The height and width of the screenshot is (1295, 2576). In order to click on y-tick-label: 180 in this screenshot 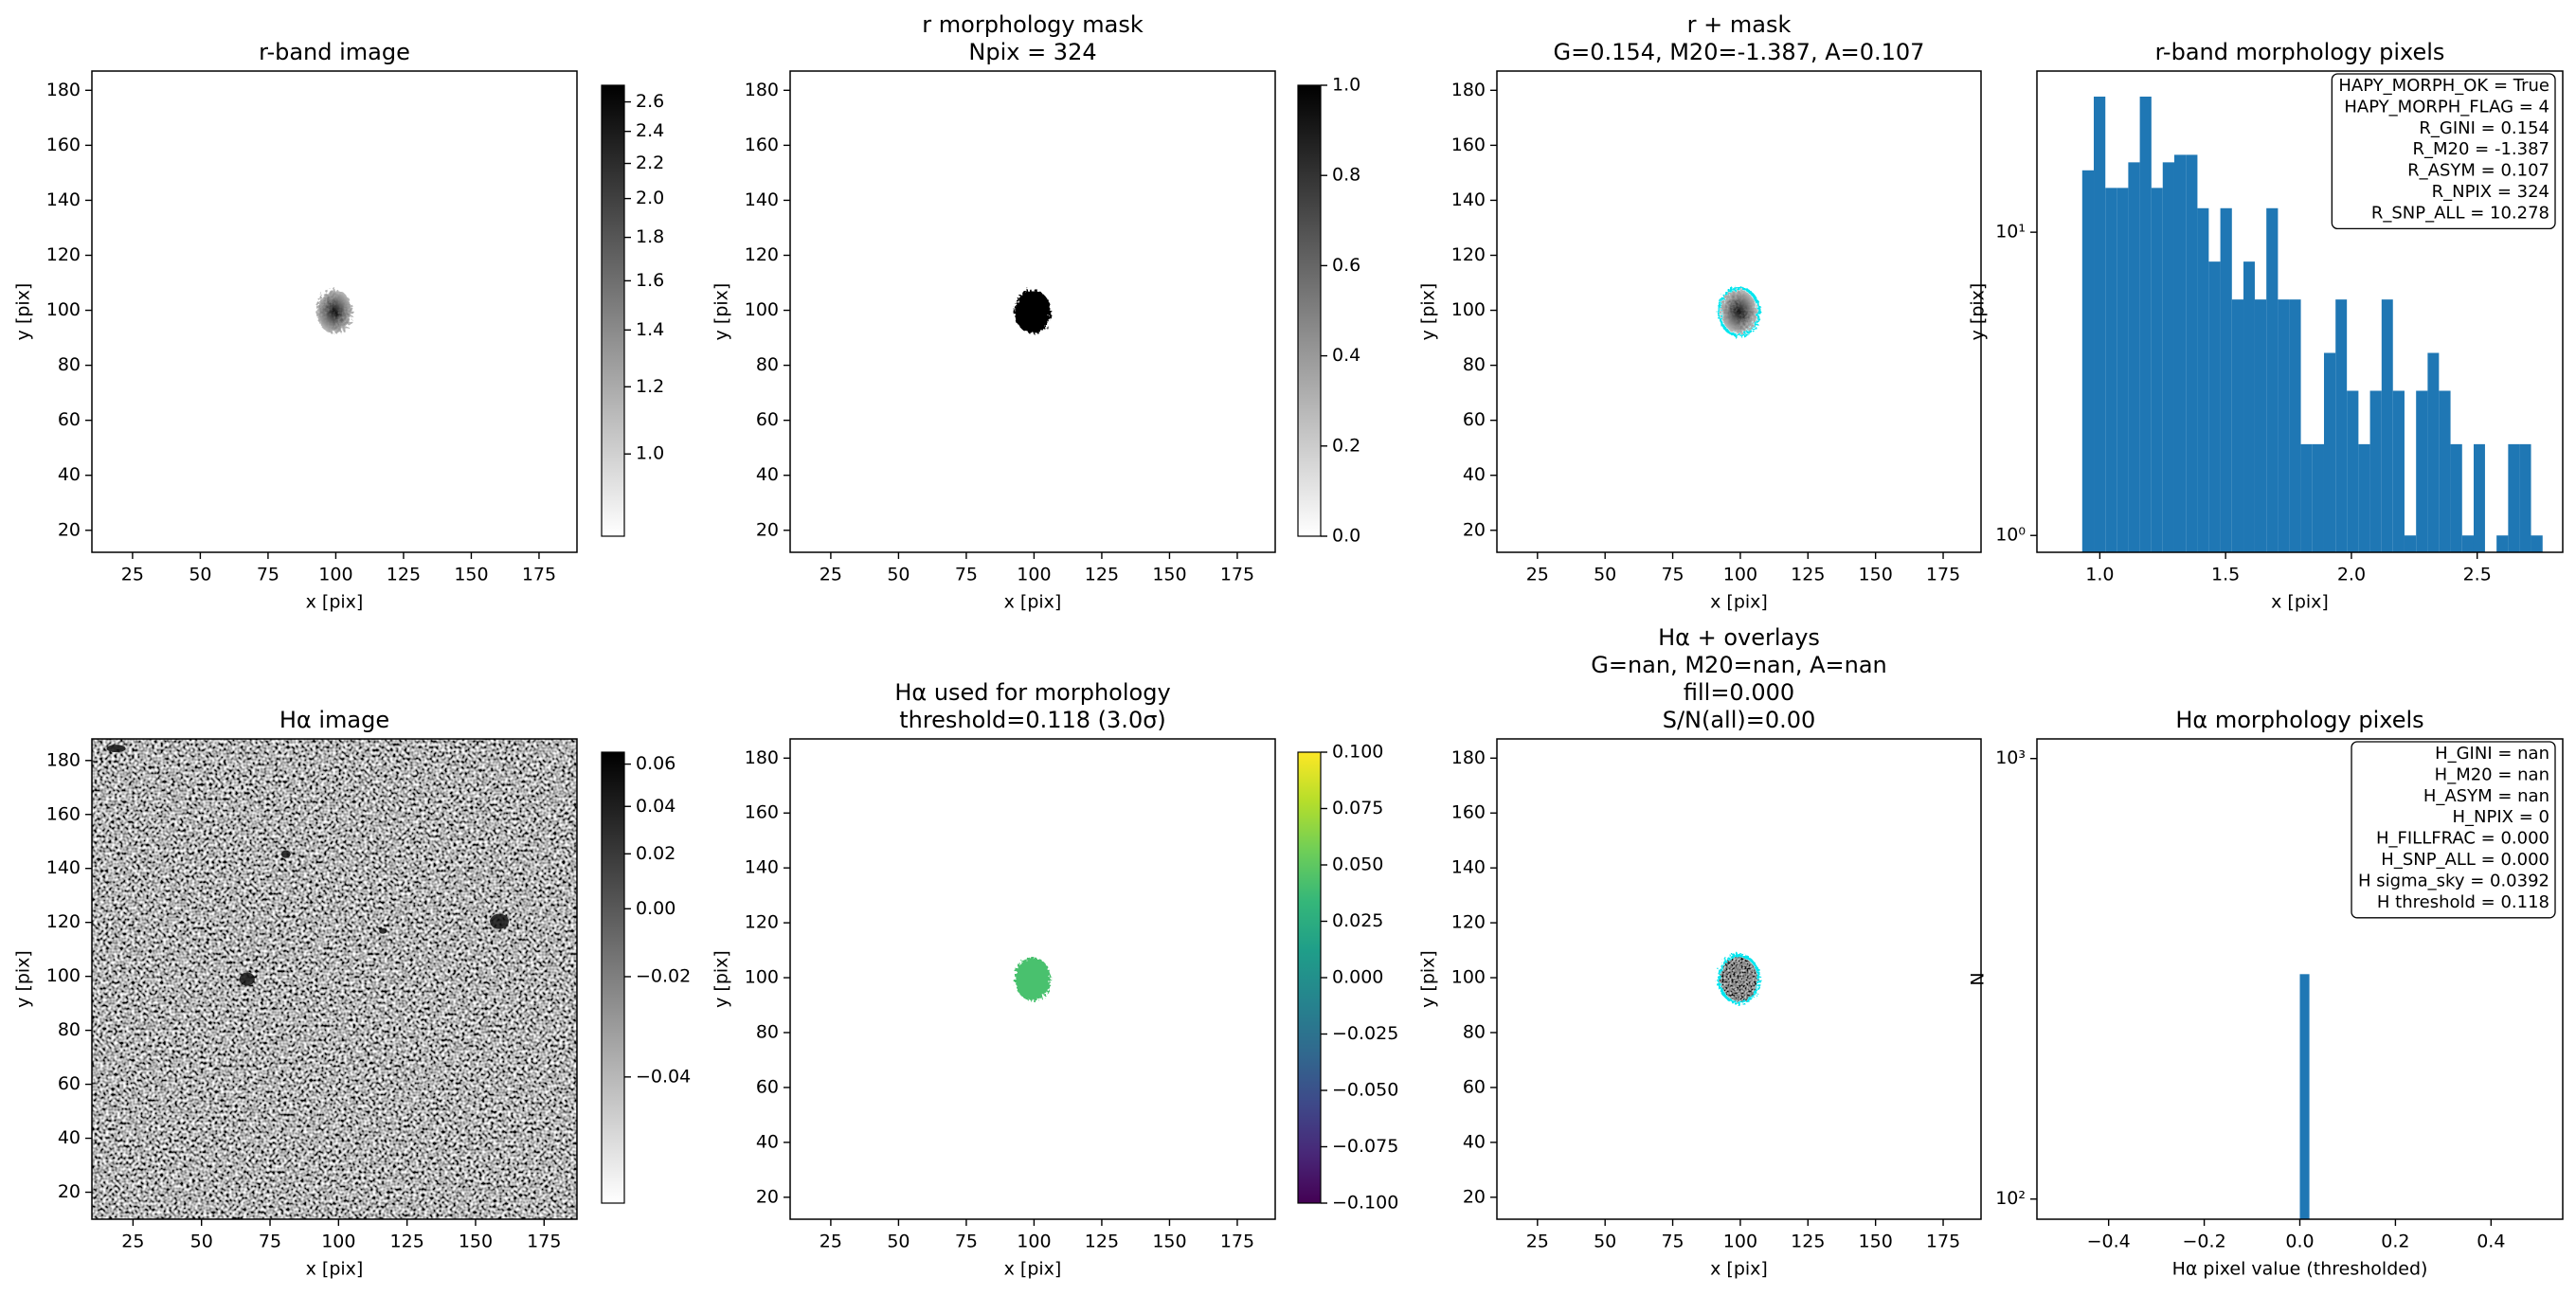, I will do `click(63, 760)`.